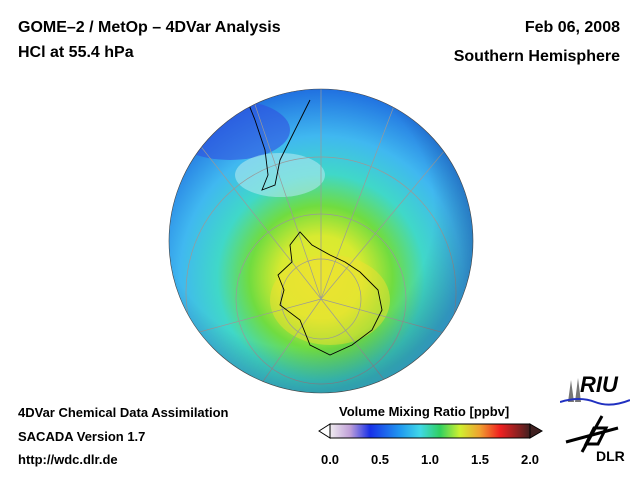 The height and width of the screenshot is (480, 640). Describe the element at coordinates (380, 459) in the screenshot. I see `colorbar-tick: 0.5` at that location.